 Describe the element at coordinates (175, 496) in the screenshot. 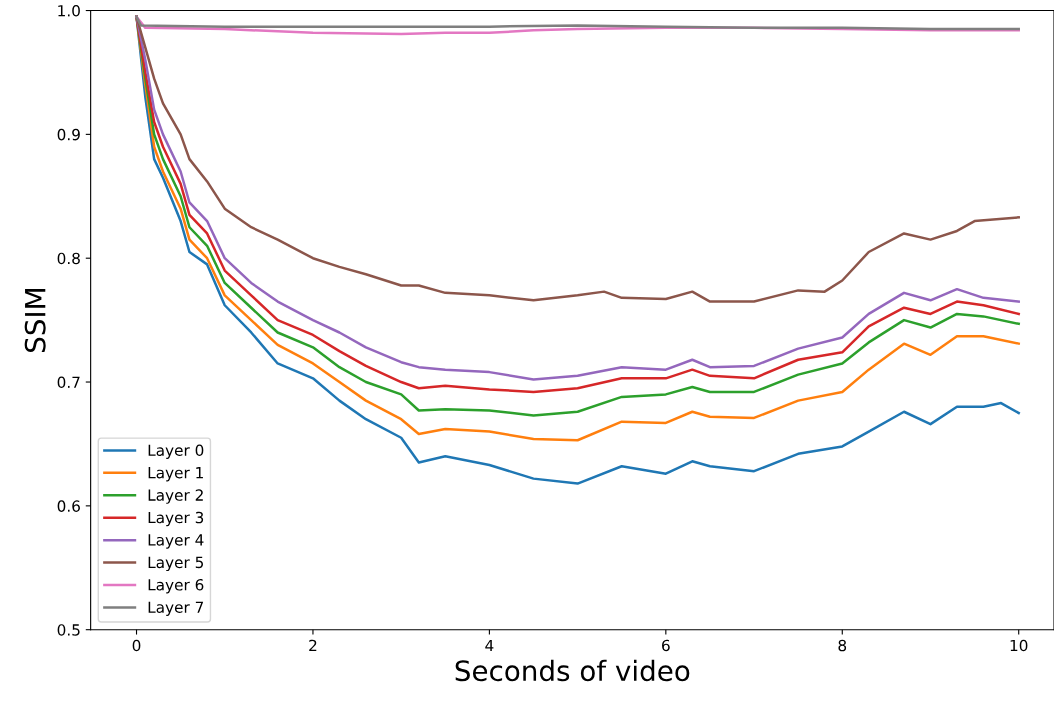

I see `legend-label: Layer 2` at that location.